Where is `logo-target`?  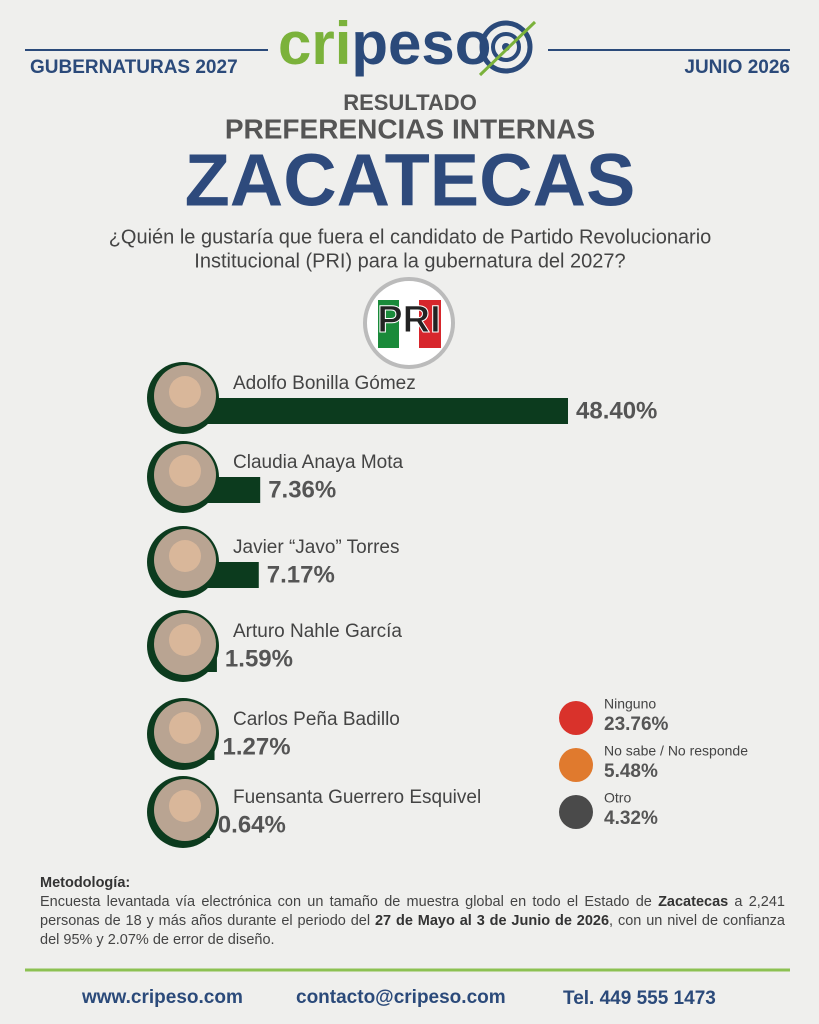 logo-target is located at coordinates (507, 48).